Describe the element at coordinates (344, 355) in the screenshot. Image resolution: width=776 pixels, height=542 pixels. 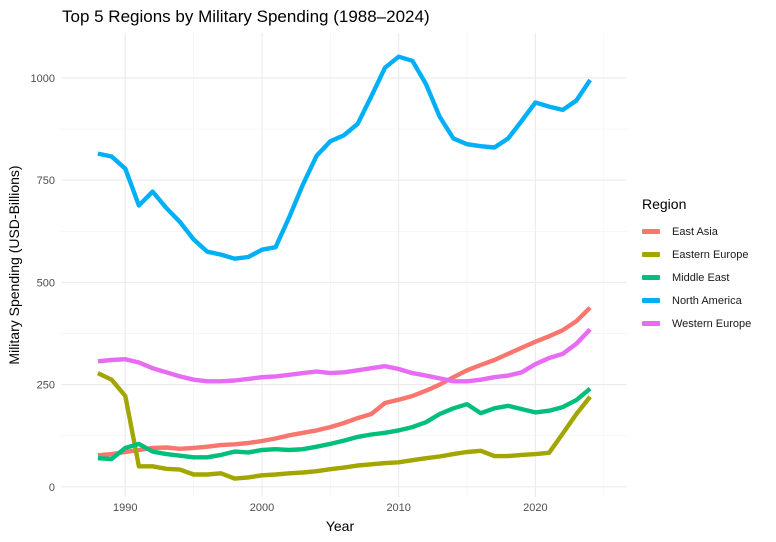
I see `series-line-western-europe` at that location.